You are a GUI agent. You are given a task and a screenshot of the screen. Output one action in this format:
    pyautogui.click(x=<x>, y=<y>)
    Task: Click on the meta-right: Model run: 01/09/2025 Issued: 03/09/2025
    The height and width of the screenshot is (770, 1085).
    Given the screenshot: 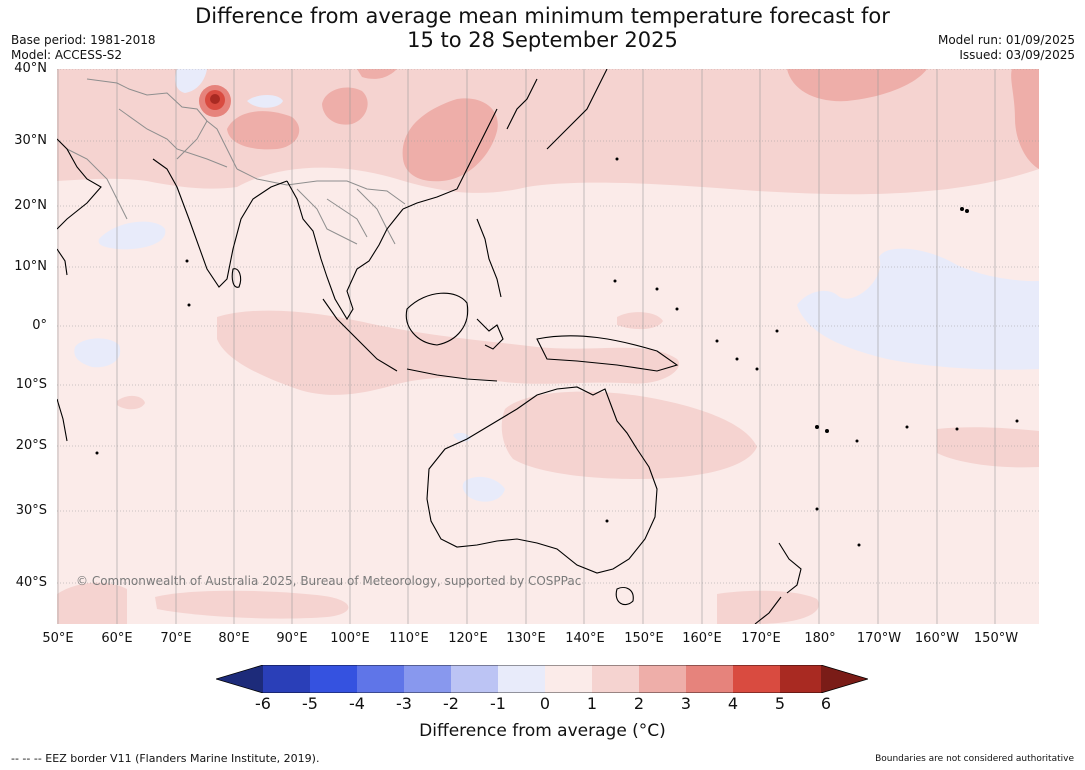 What is the action you would take?
    pyautogui.click(x=1006, y=48)
    